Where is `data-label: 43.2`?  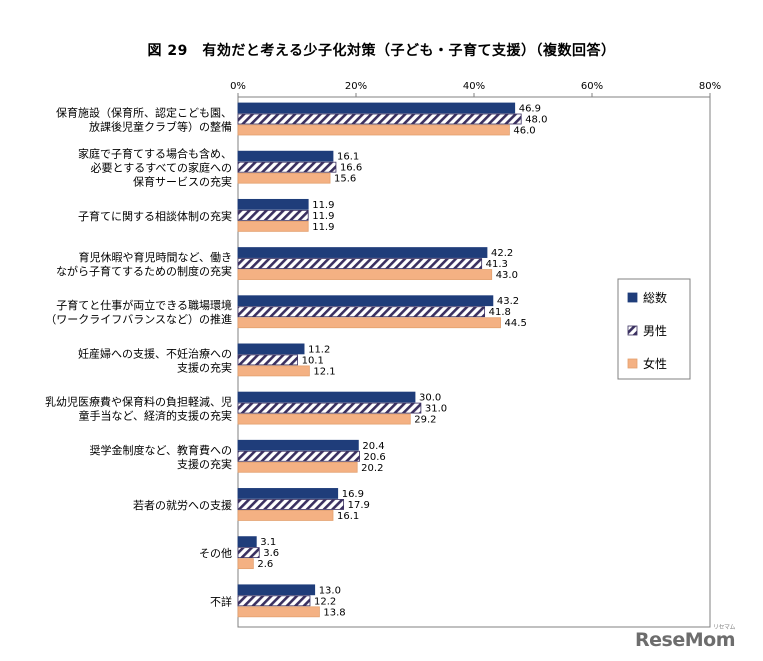
data-label: 43.2 is located at coordinates (508, 301).